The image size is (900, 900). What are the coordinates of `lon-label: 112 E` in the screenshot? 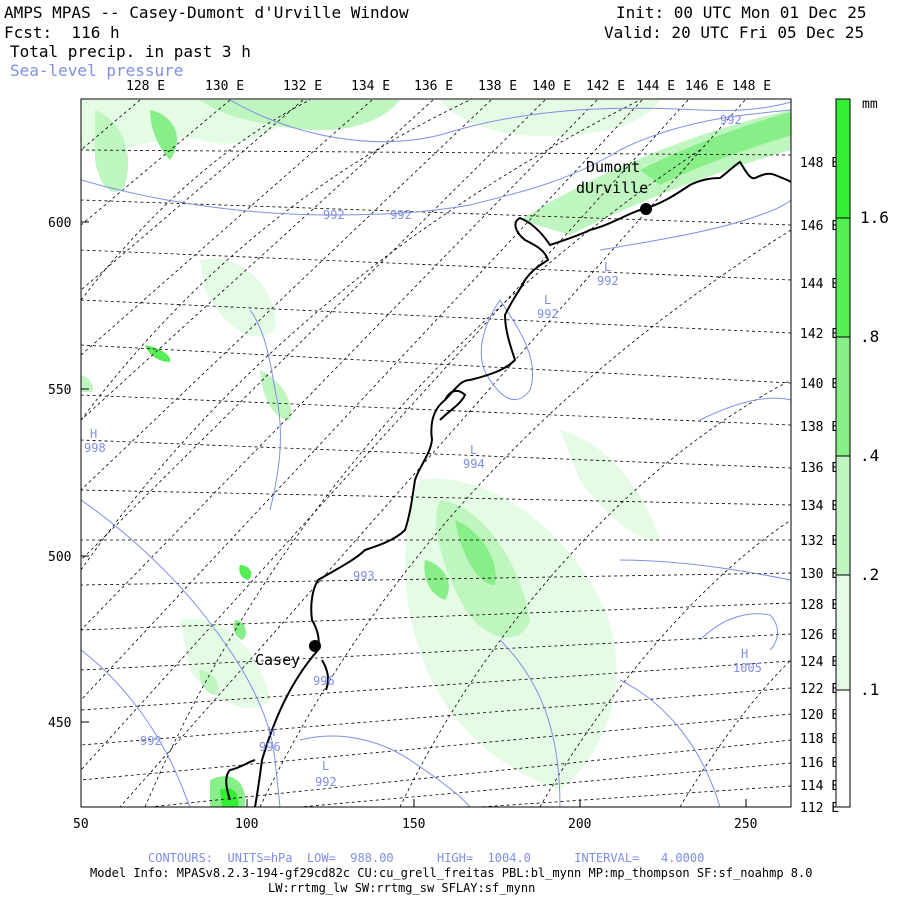 It's located at (819, 808).